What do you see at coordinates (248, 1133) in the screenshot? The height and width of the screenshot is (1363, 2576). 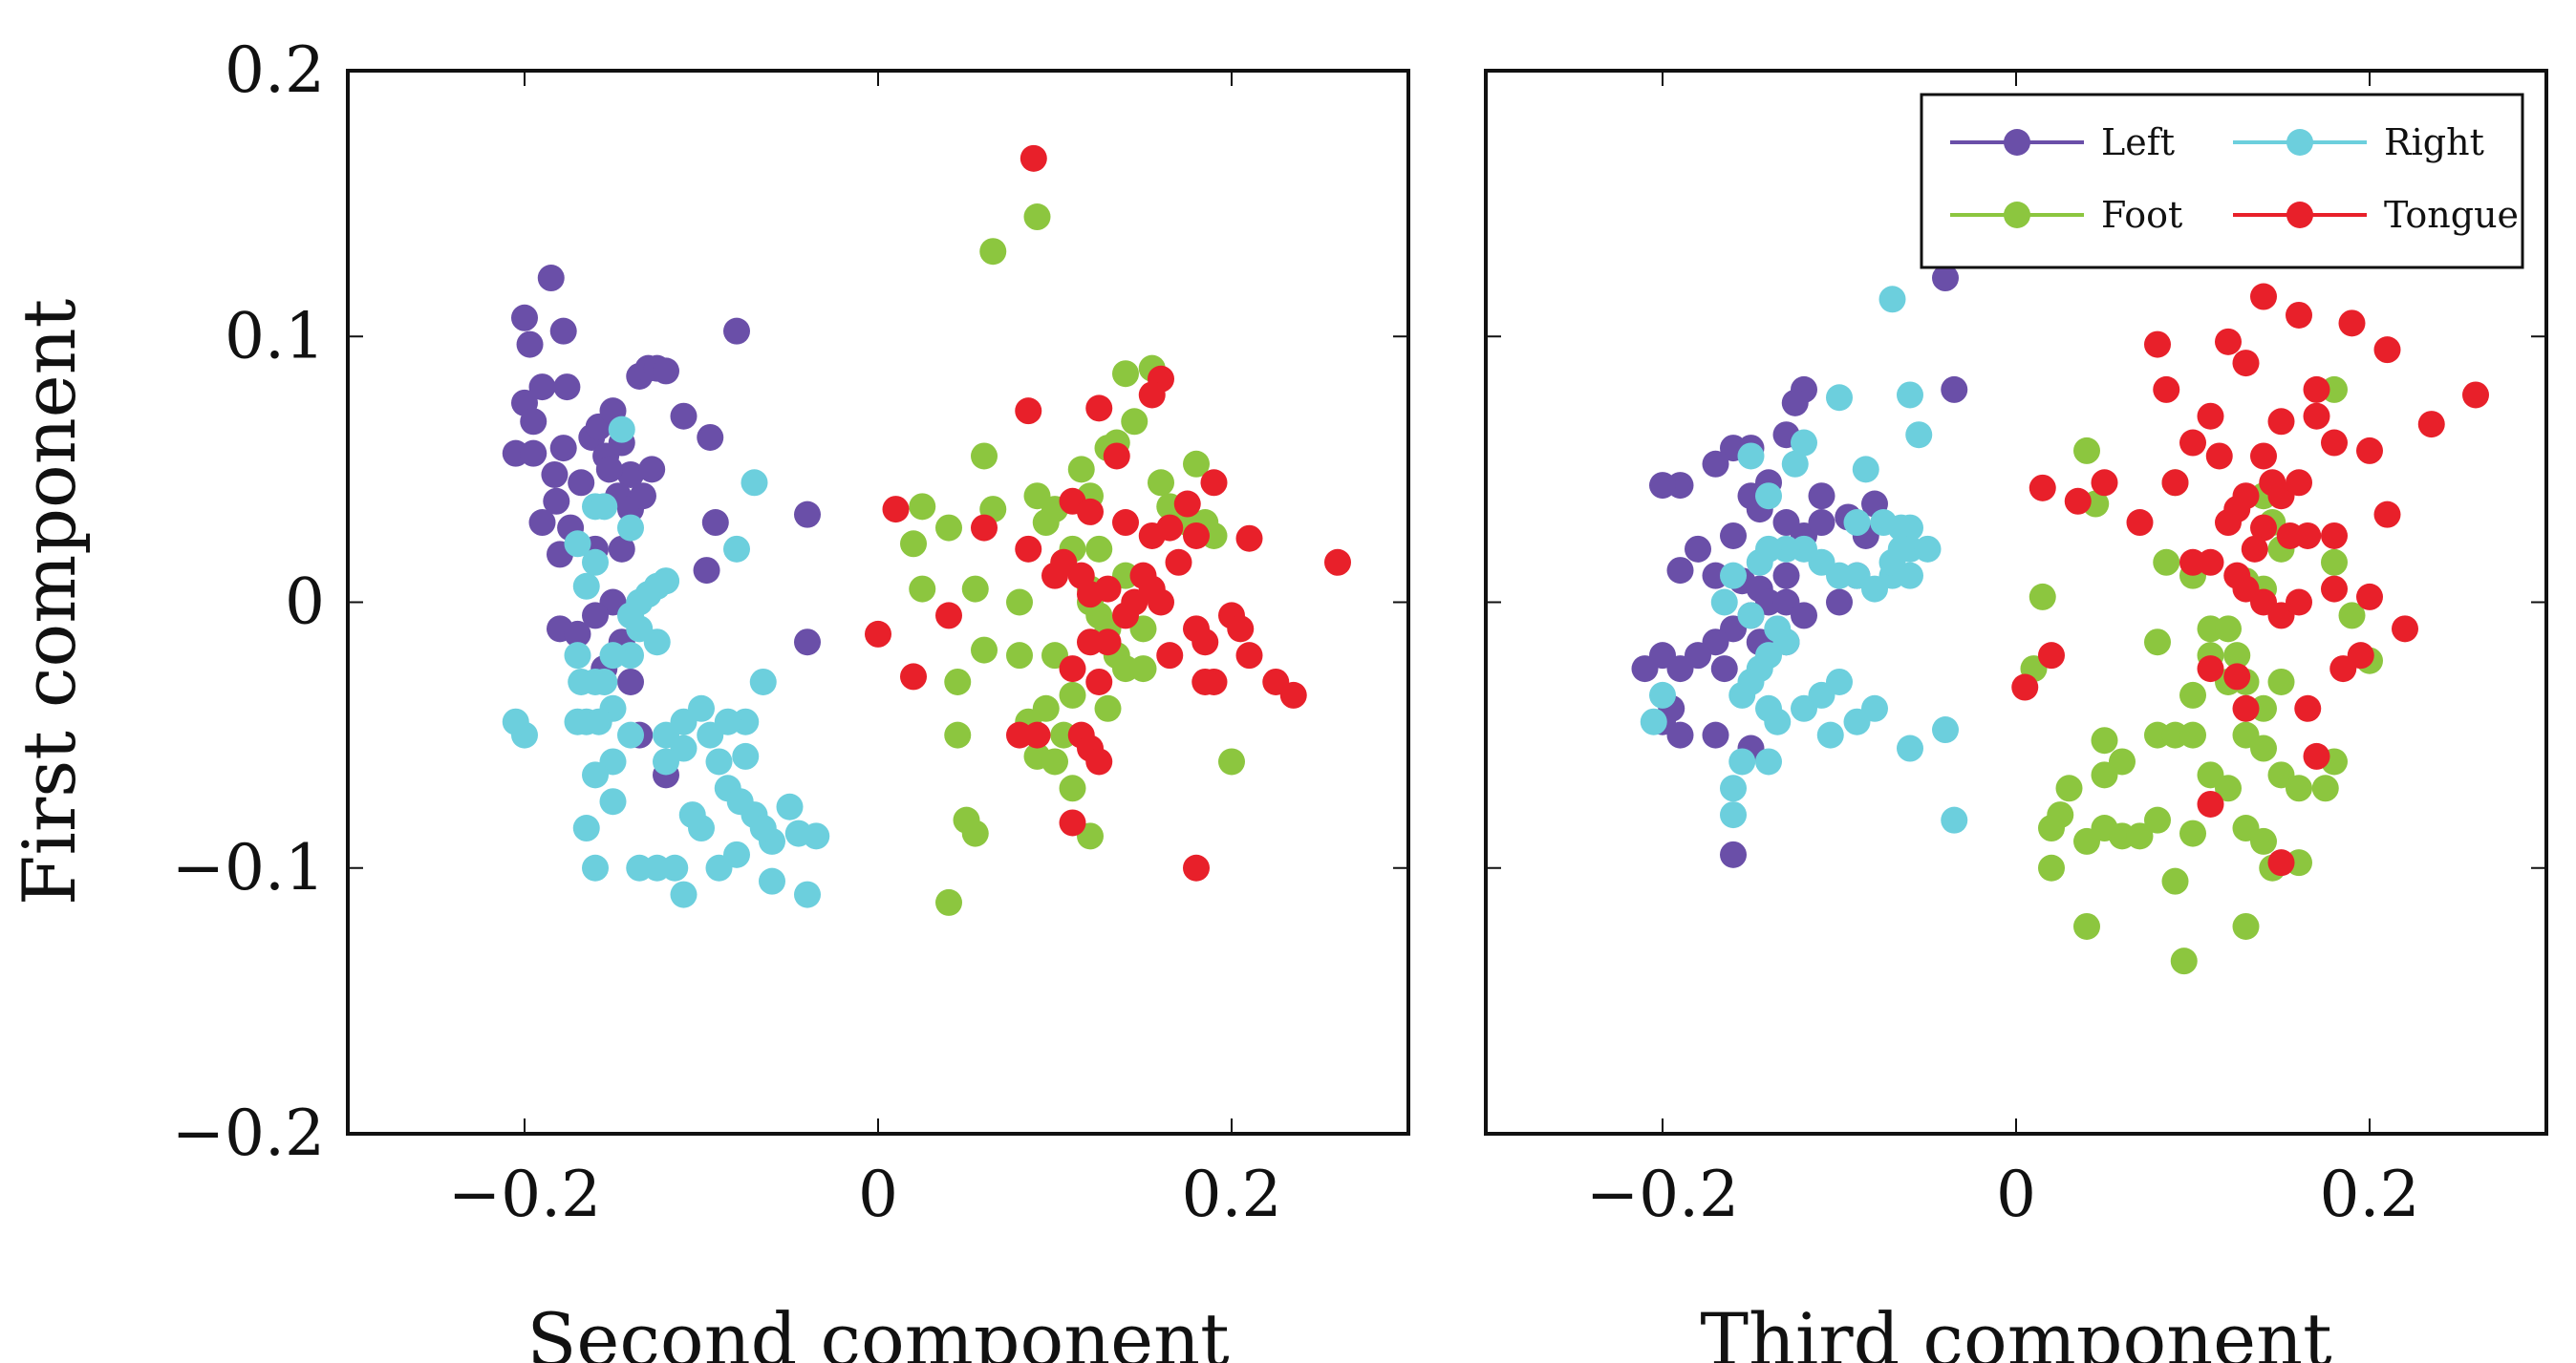 I see `y-tick-label: −0.2` at bounding box center [248, 1133].